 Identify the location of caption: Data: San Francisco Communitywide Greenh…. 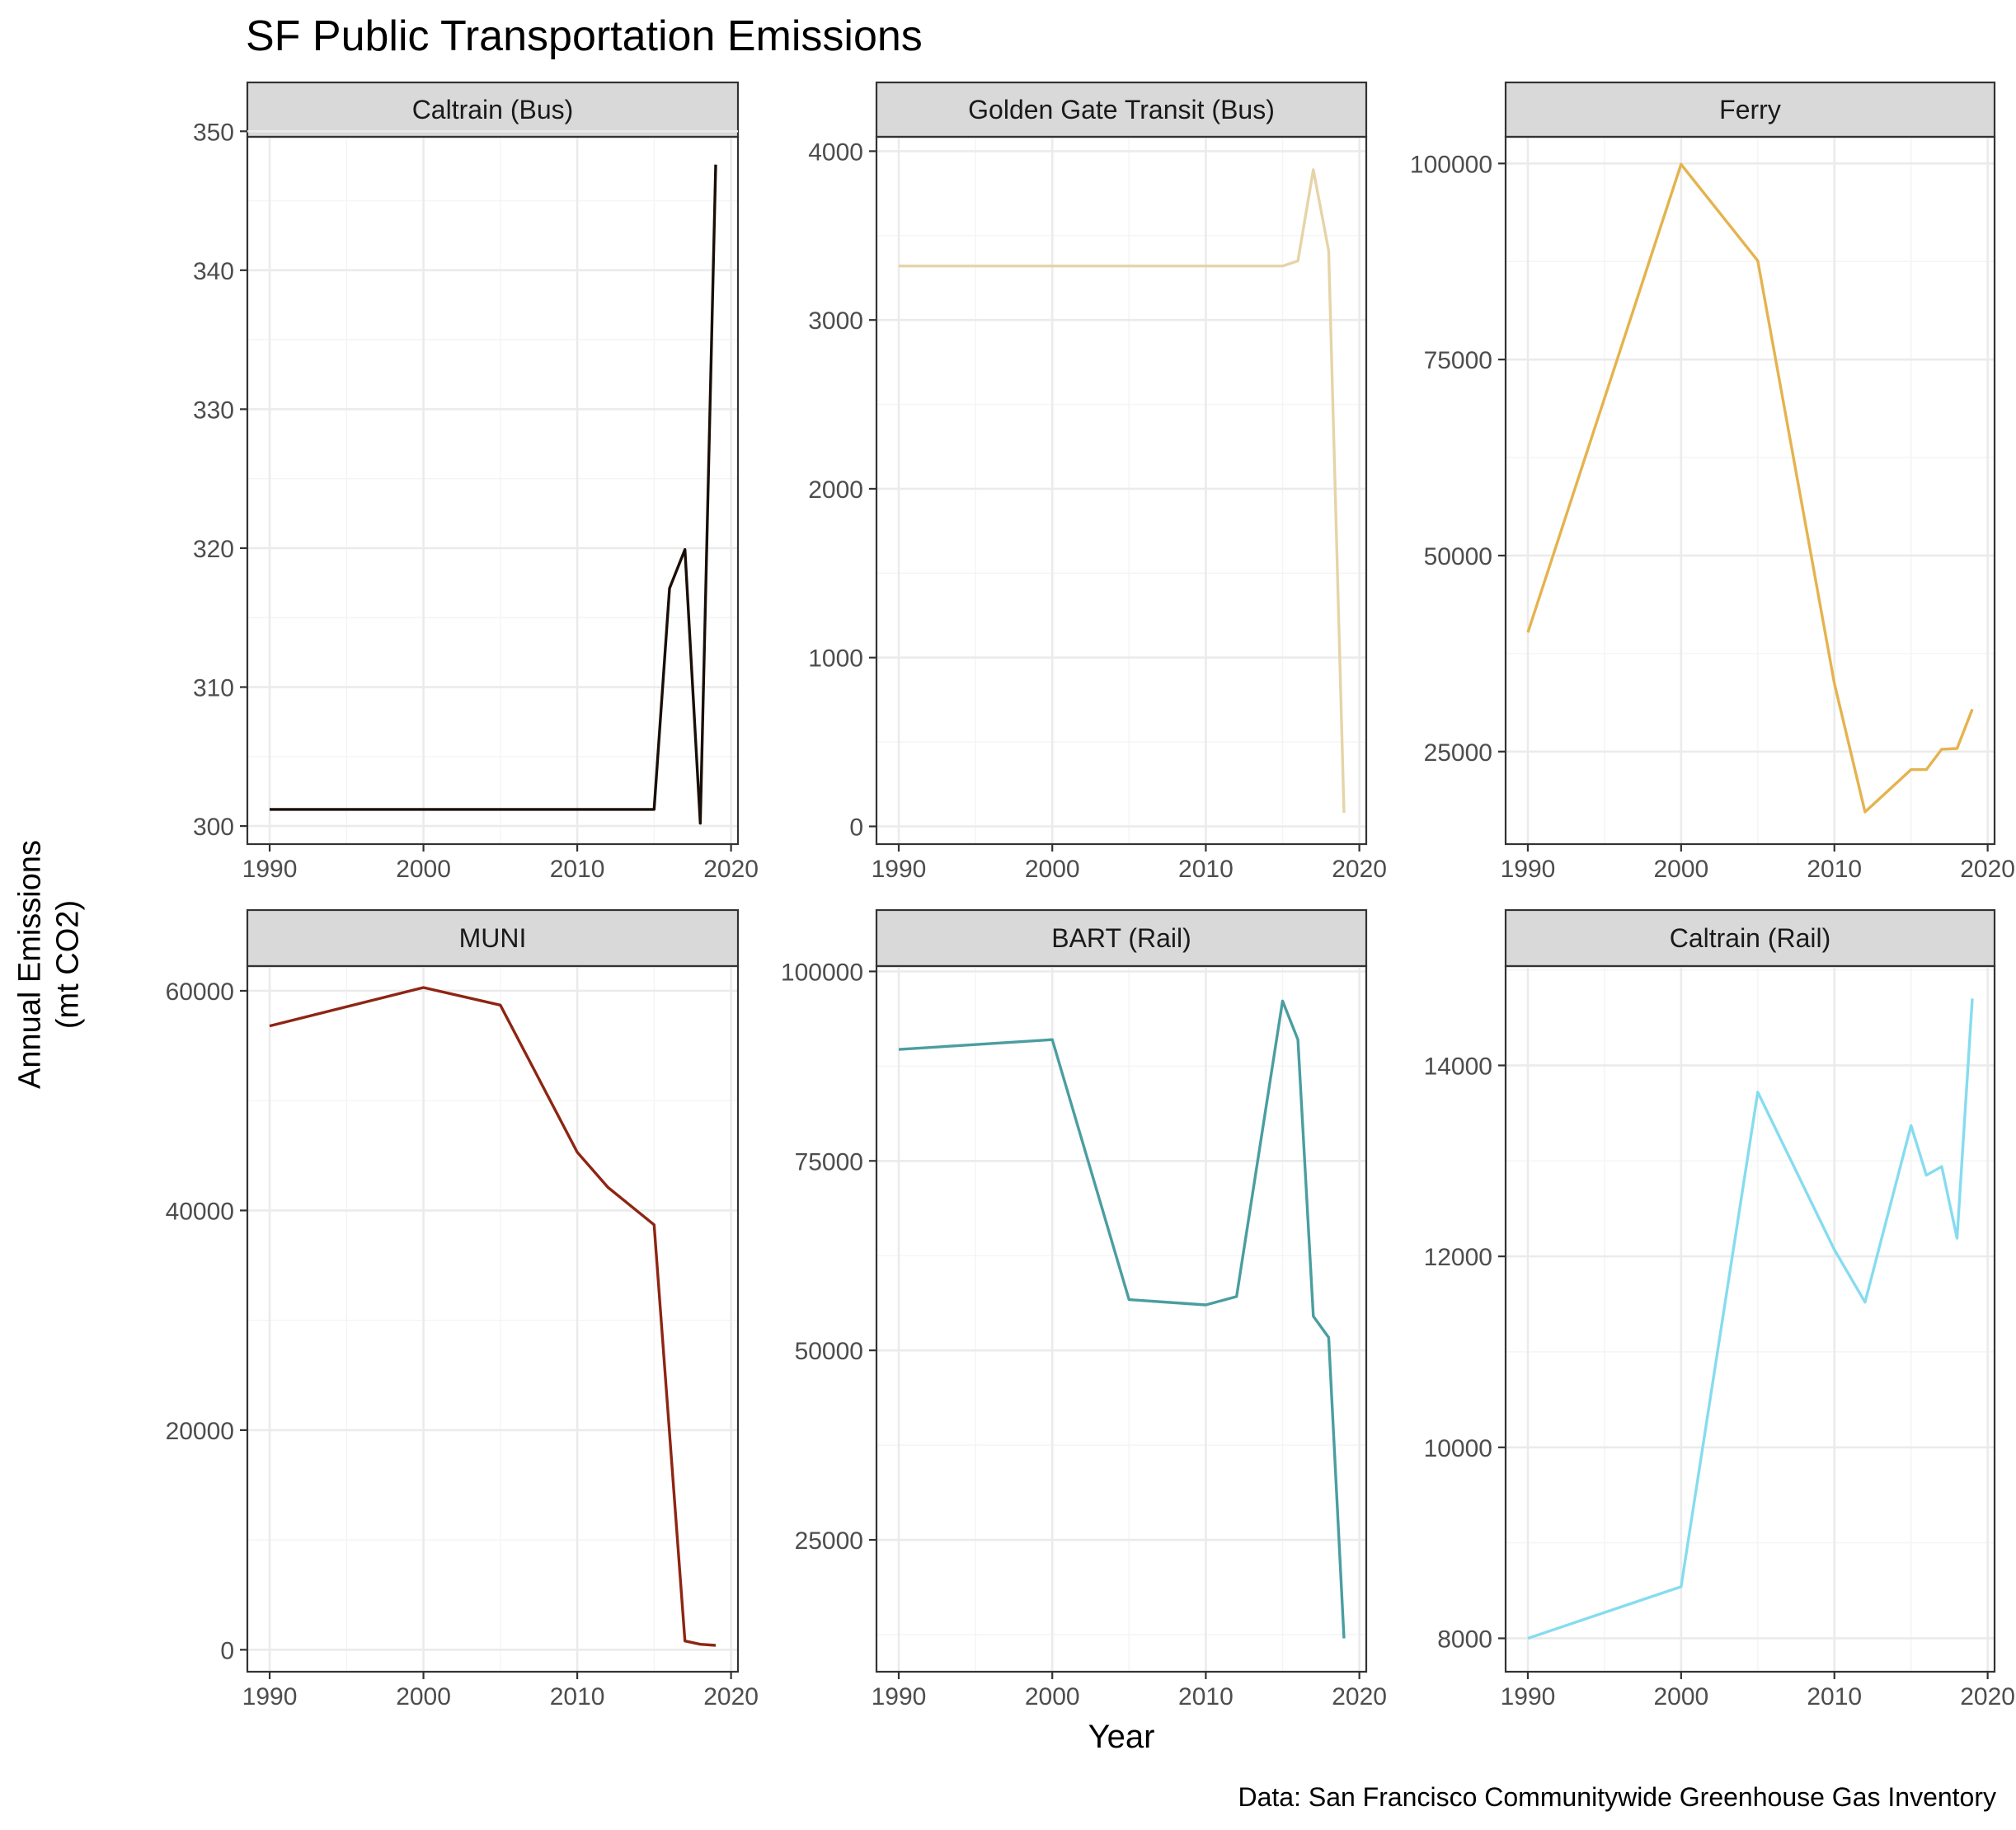
(1617, 1797).